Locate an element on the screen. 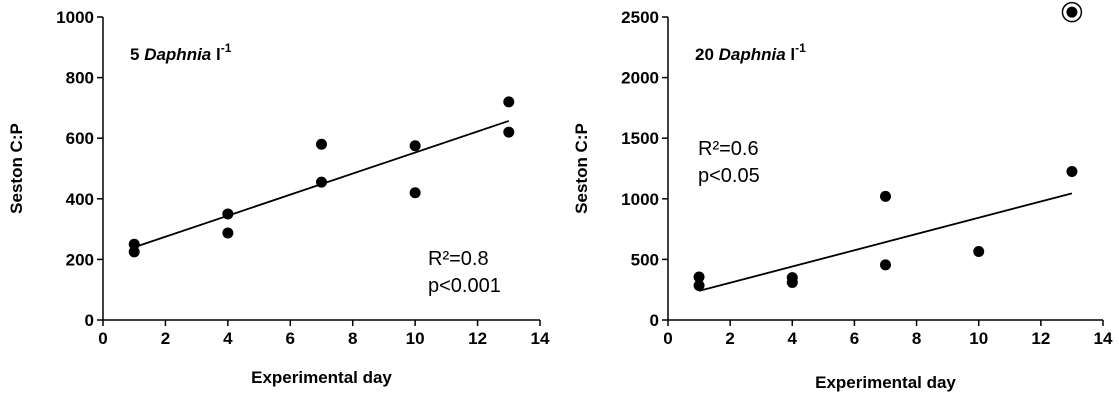 This screenshot has width=1119, height=398. y-tick-label: 2000 is located at coordinates (640, 78).